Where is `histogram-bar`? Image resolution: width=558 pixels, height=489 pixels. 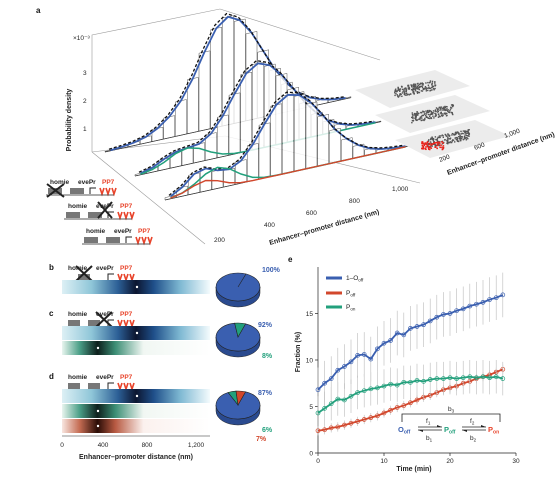
histogram-bar is located at coordinates (246, 112).